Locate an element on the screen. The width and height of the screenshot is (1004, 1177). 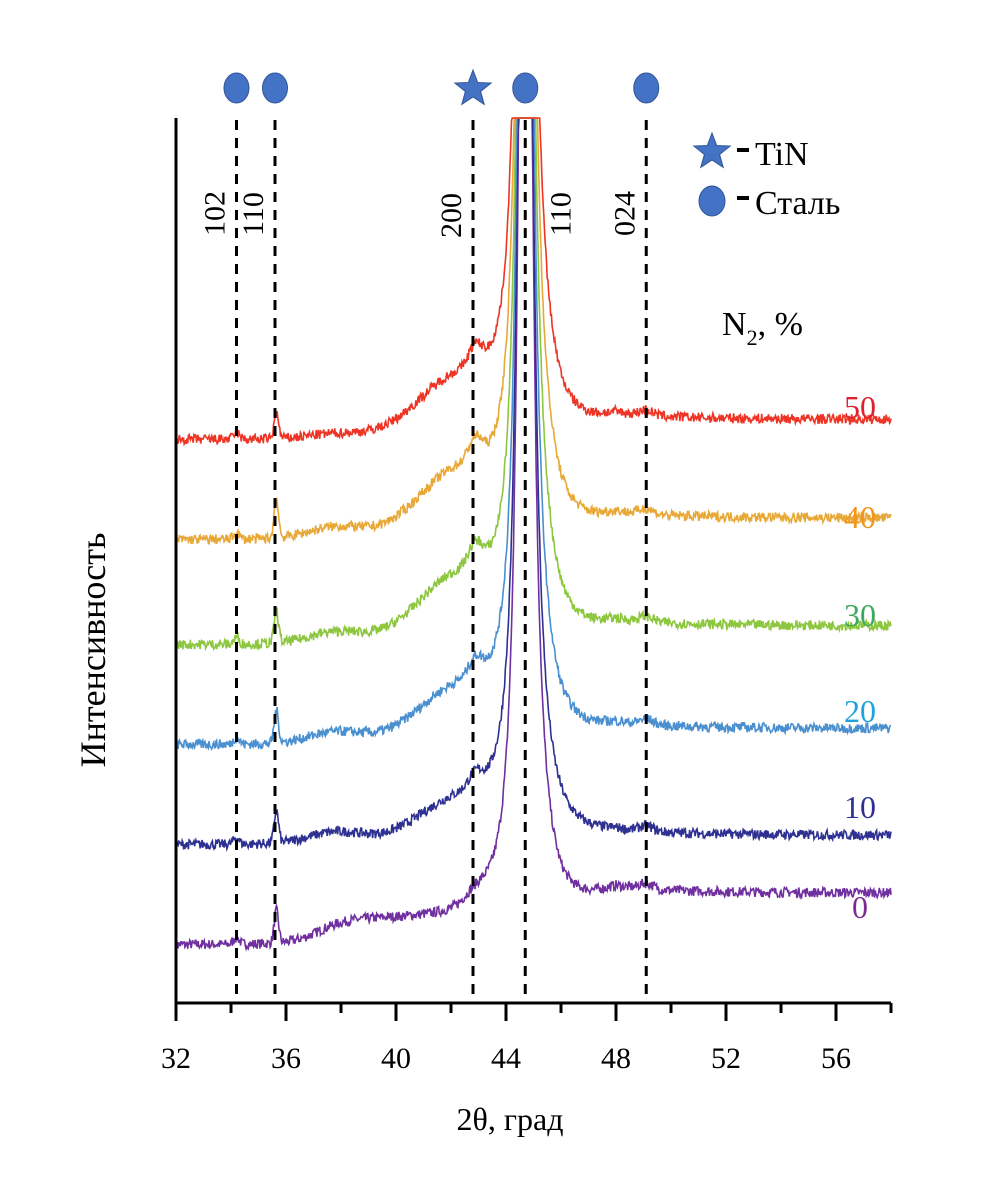
x-tick-label: 32 is located at coordinates (176, 1058).